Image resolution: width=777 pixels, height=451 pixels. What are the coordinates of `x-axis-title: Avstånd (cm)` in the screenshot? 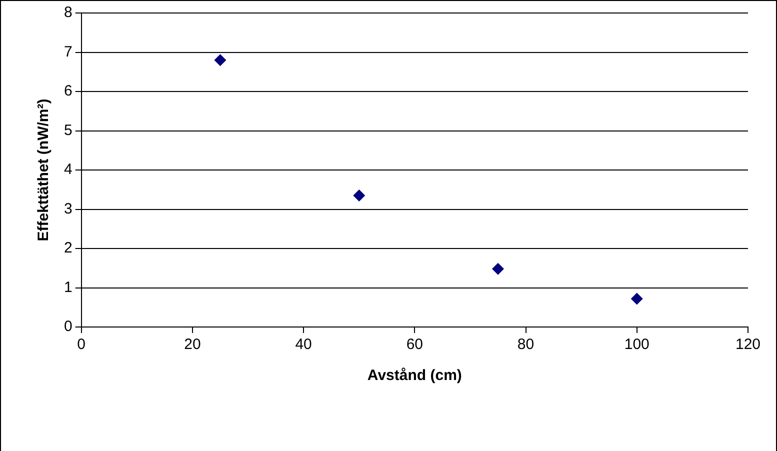 It's located at (414, 375).